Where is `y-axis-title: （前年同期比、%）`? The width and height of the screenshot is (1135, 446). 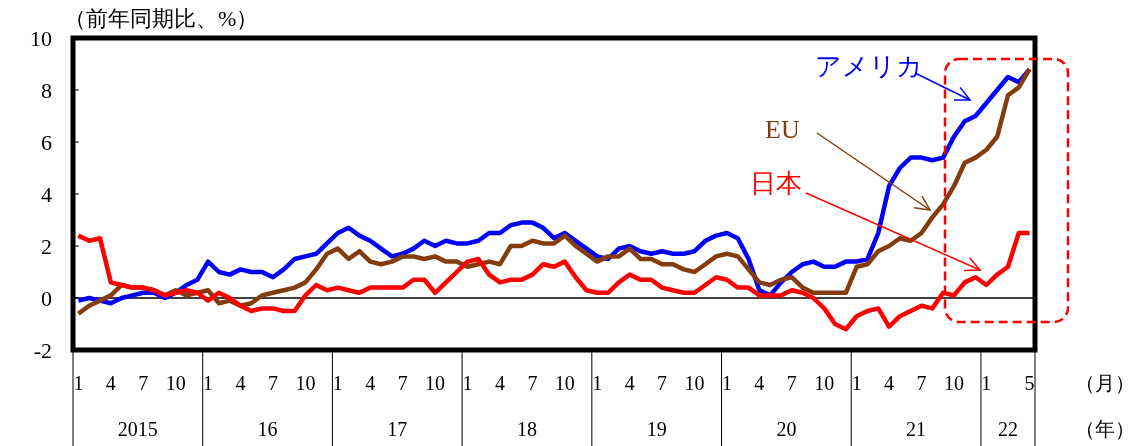
y-axis-title: （前年同期比、%） is located at coordinates (161, 18).